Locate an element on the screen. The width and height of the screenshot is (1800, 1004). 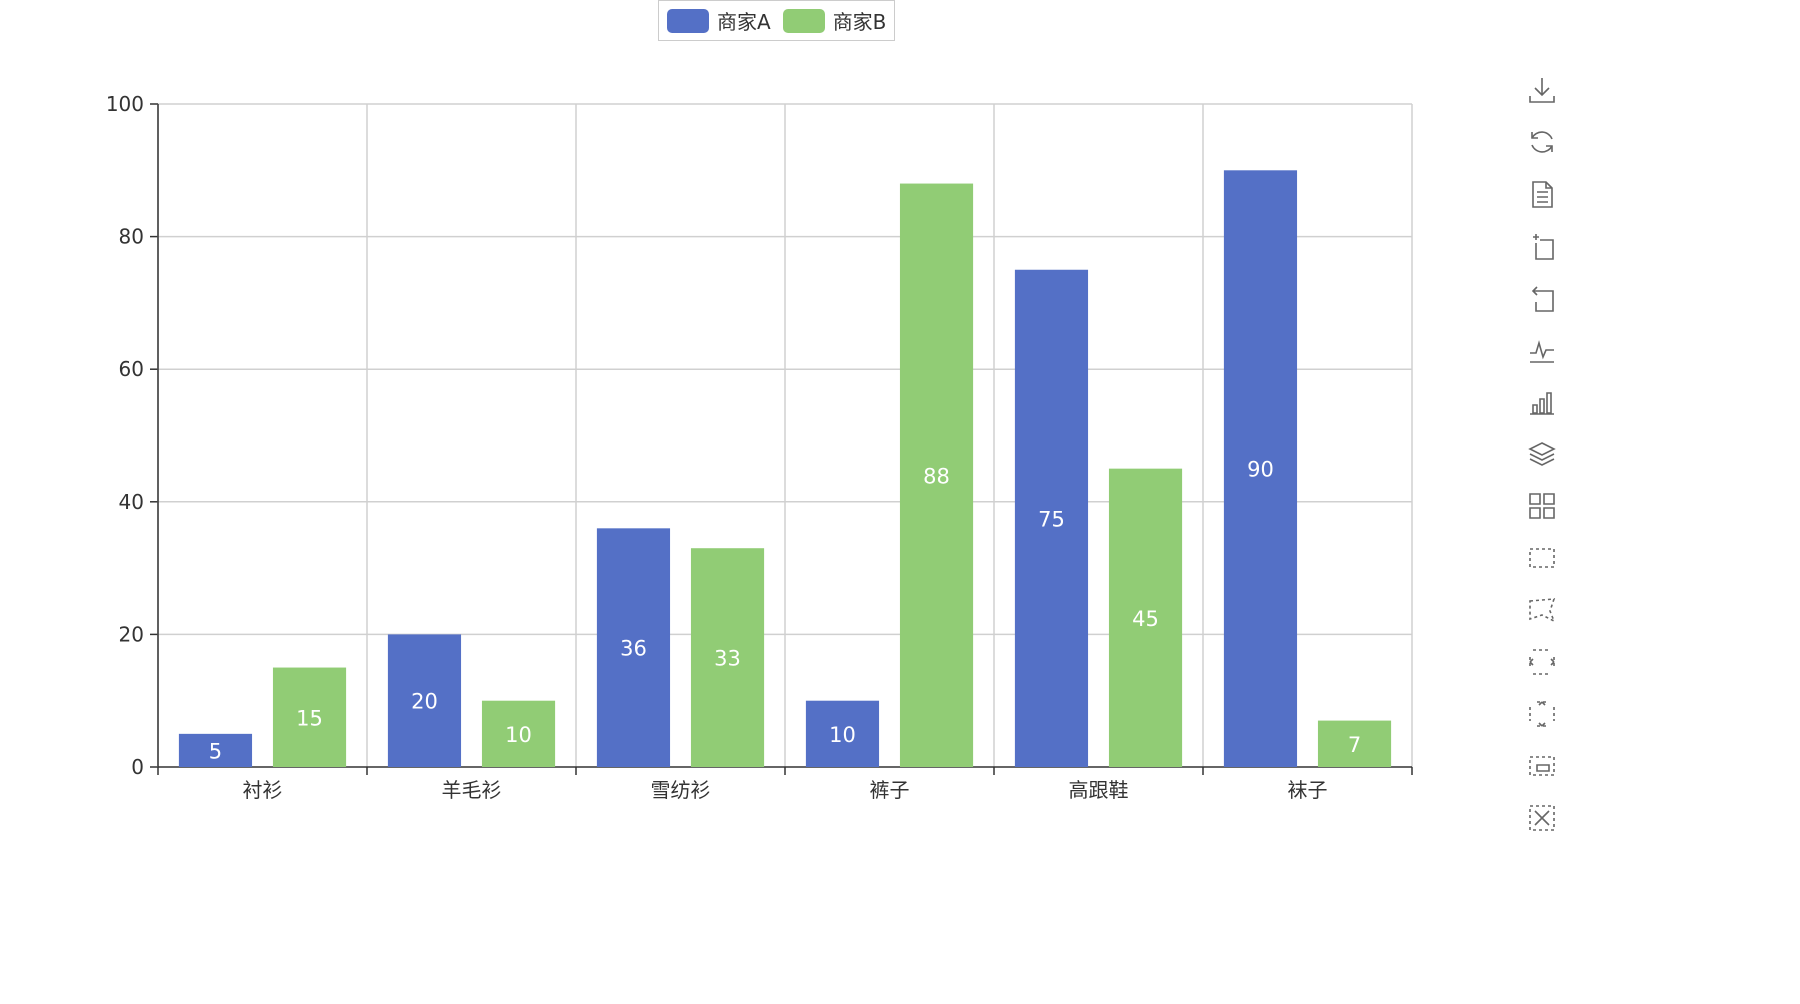
bar-value-label: 20 is located at coordinates (424, 702).